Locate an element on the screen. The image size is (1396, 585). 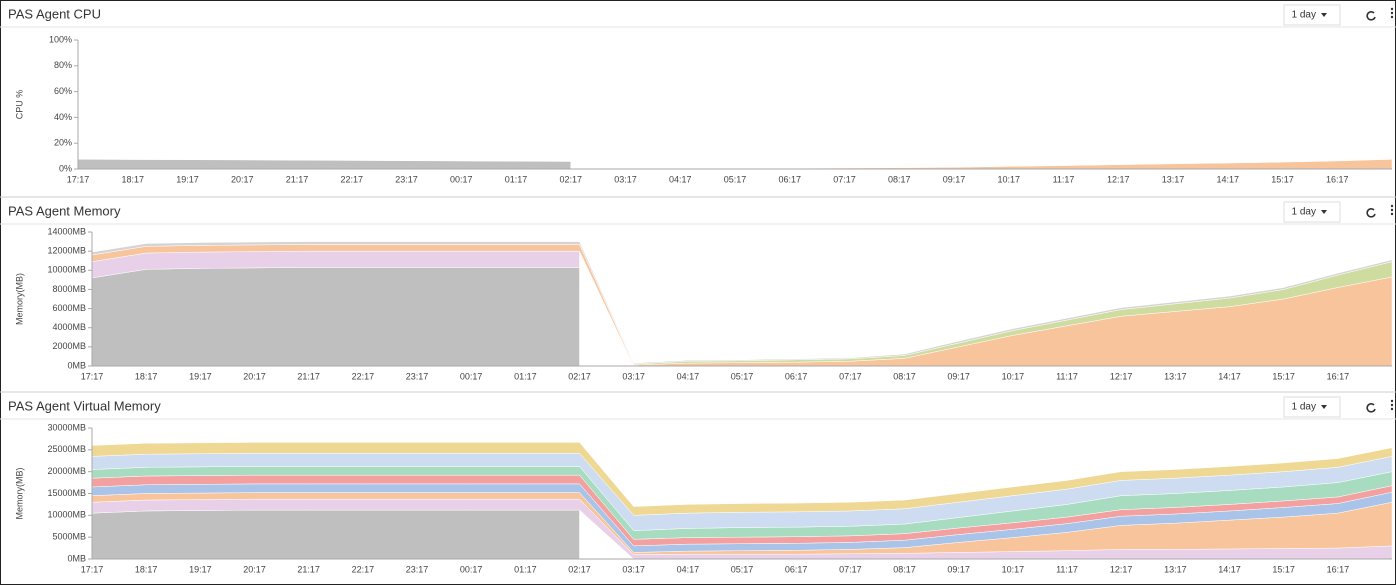
y-tick-label: 5000MB is located at coordinates (69, 537).